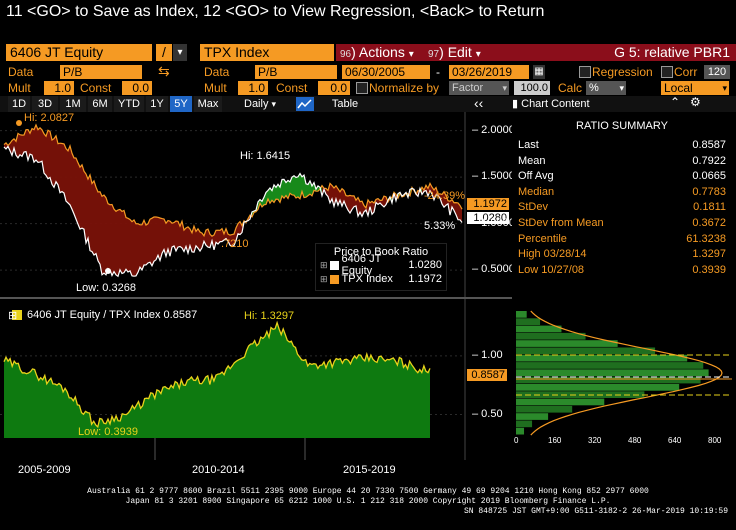  Describe the element at coordinates (715, 440) in the screenshot. I see `hist-x-tick: 800` at that location.